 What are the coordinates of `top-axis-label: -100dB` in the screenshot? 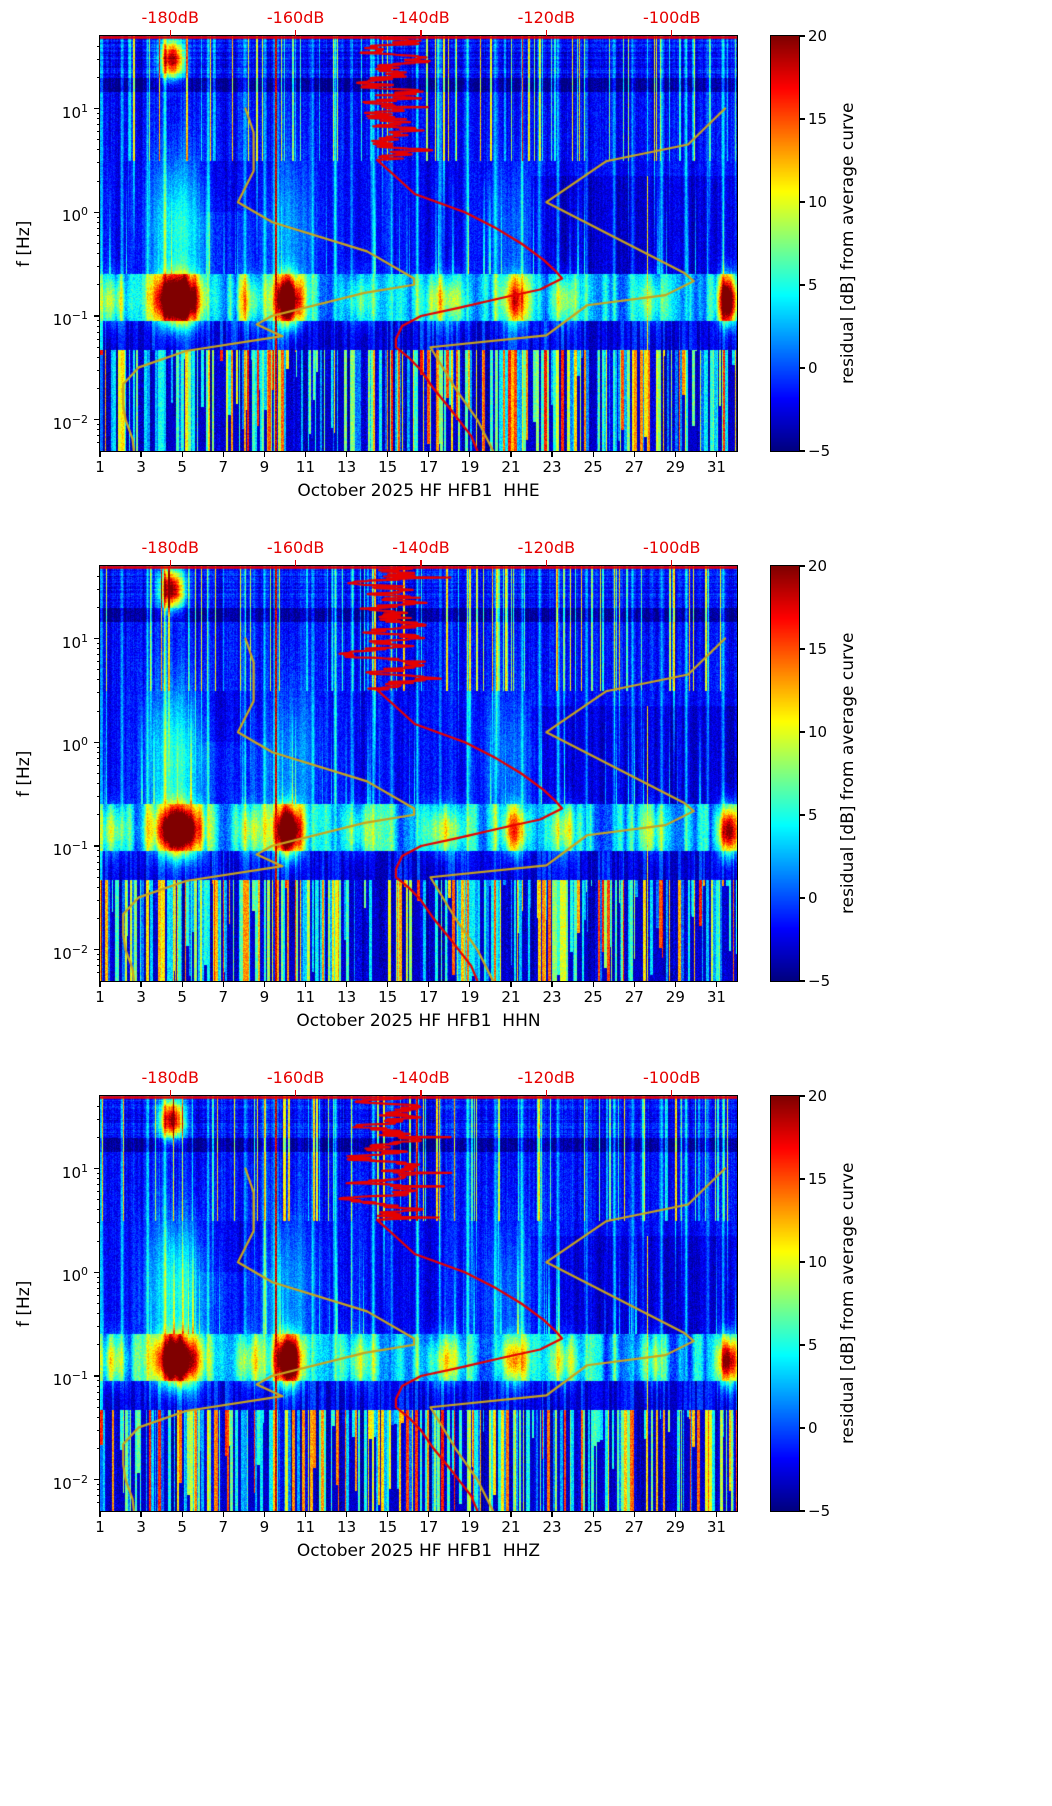 It's located at (672, 17).